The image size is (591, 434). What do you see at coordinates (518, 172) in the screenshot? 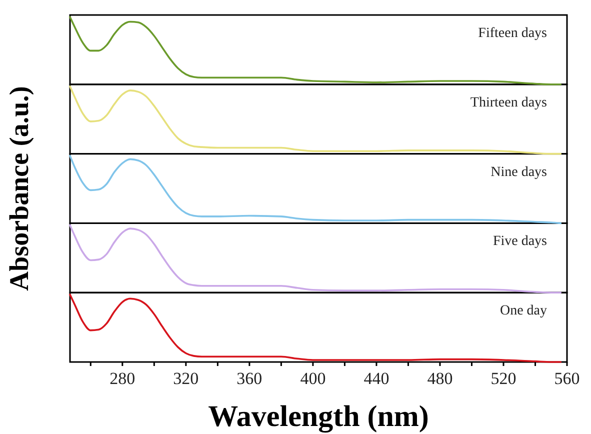
I see `text: Nine days` at bounding box center [518, 172].